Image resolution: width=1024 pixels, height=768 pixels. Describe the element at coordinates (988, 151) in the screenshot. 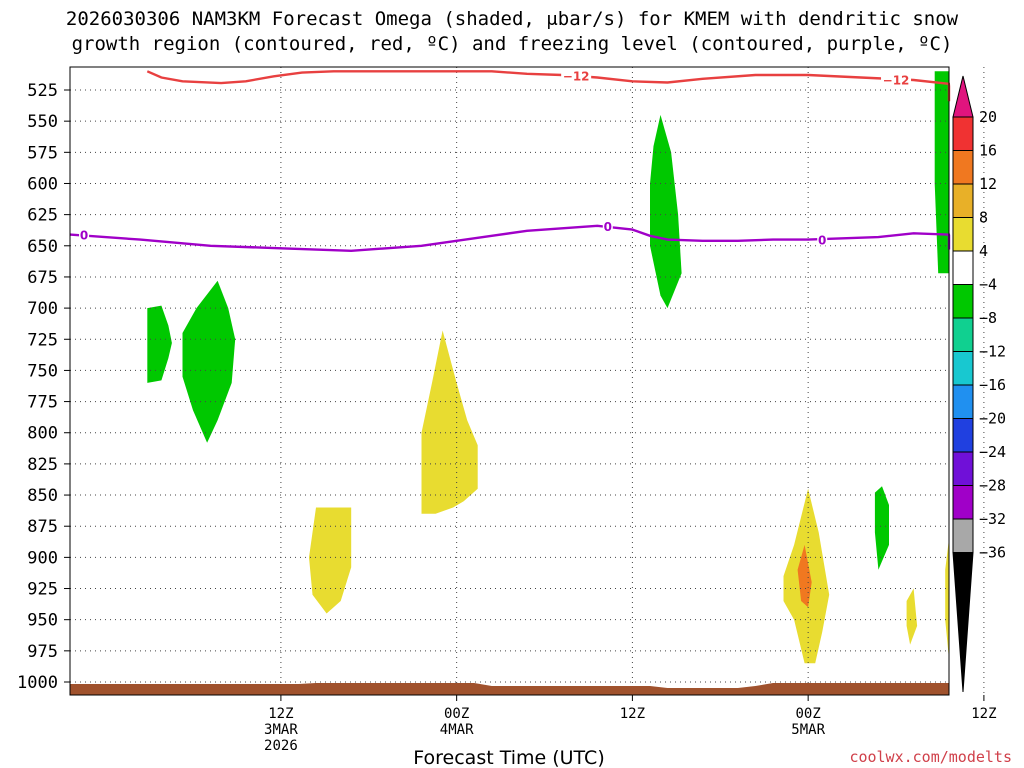

I see `colorbar-label: 16` at that location.